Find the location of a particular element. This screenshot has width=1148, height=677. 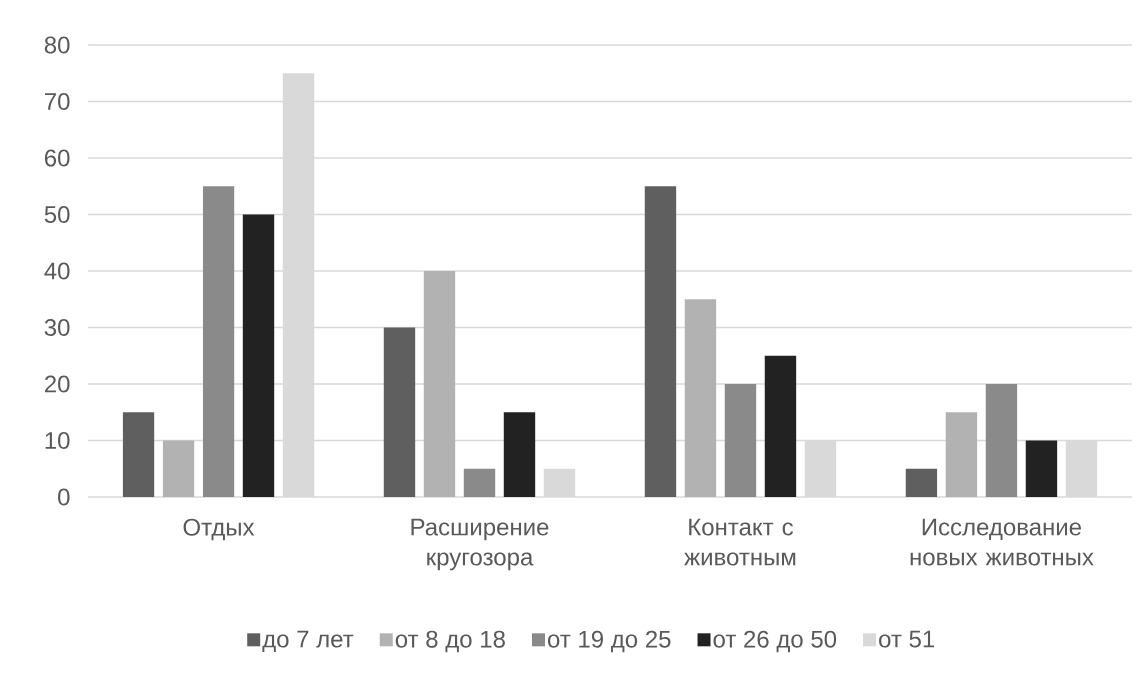

x-tick-label: Отдых is located at coordinates (219, 529).